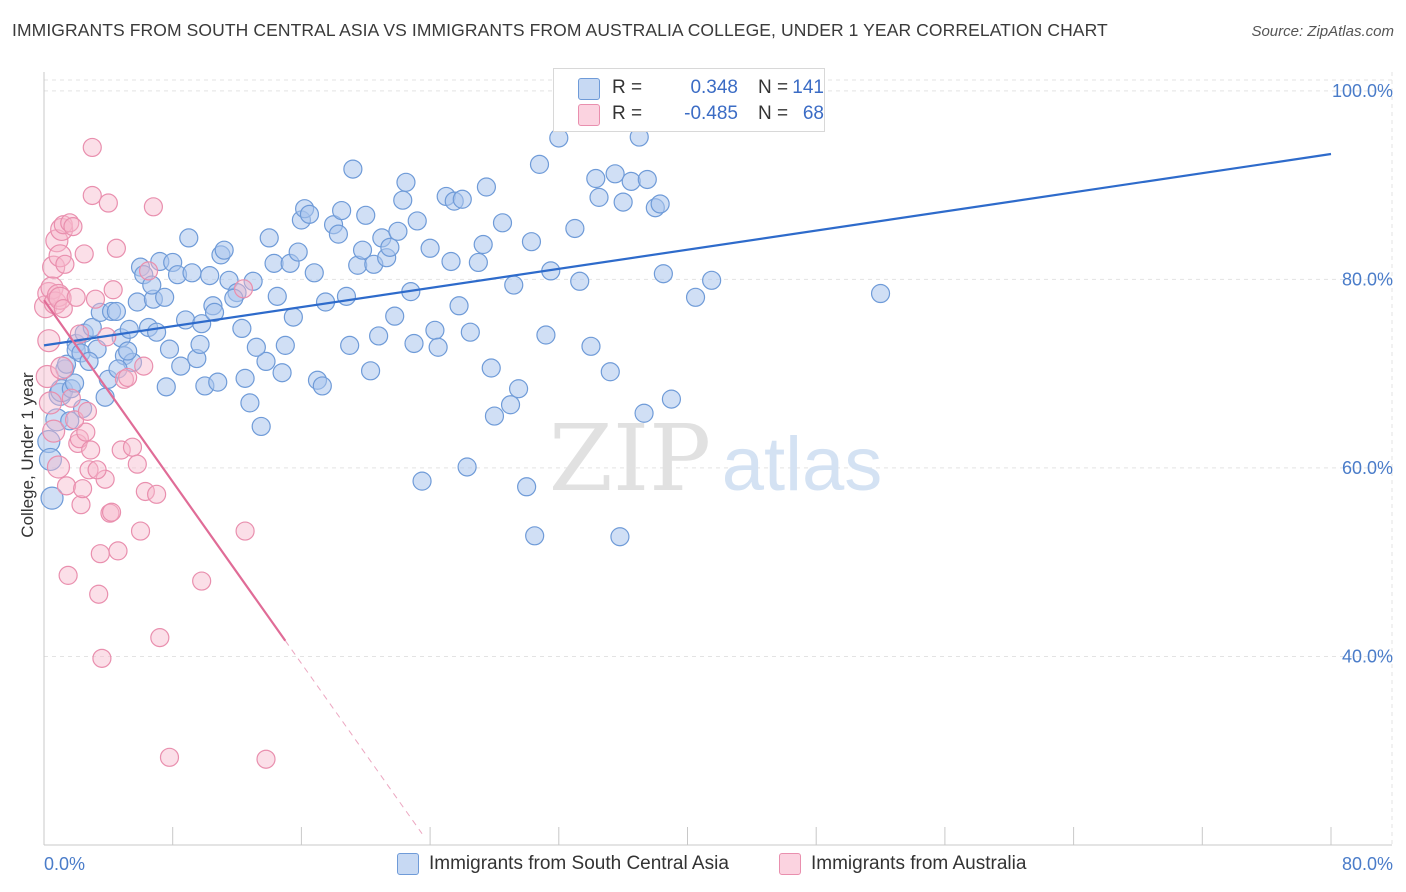 The width and height of the screenshot is (1406, 892). I want to click on legend-n-label: N =, so click(773, 113).